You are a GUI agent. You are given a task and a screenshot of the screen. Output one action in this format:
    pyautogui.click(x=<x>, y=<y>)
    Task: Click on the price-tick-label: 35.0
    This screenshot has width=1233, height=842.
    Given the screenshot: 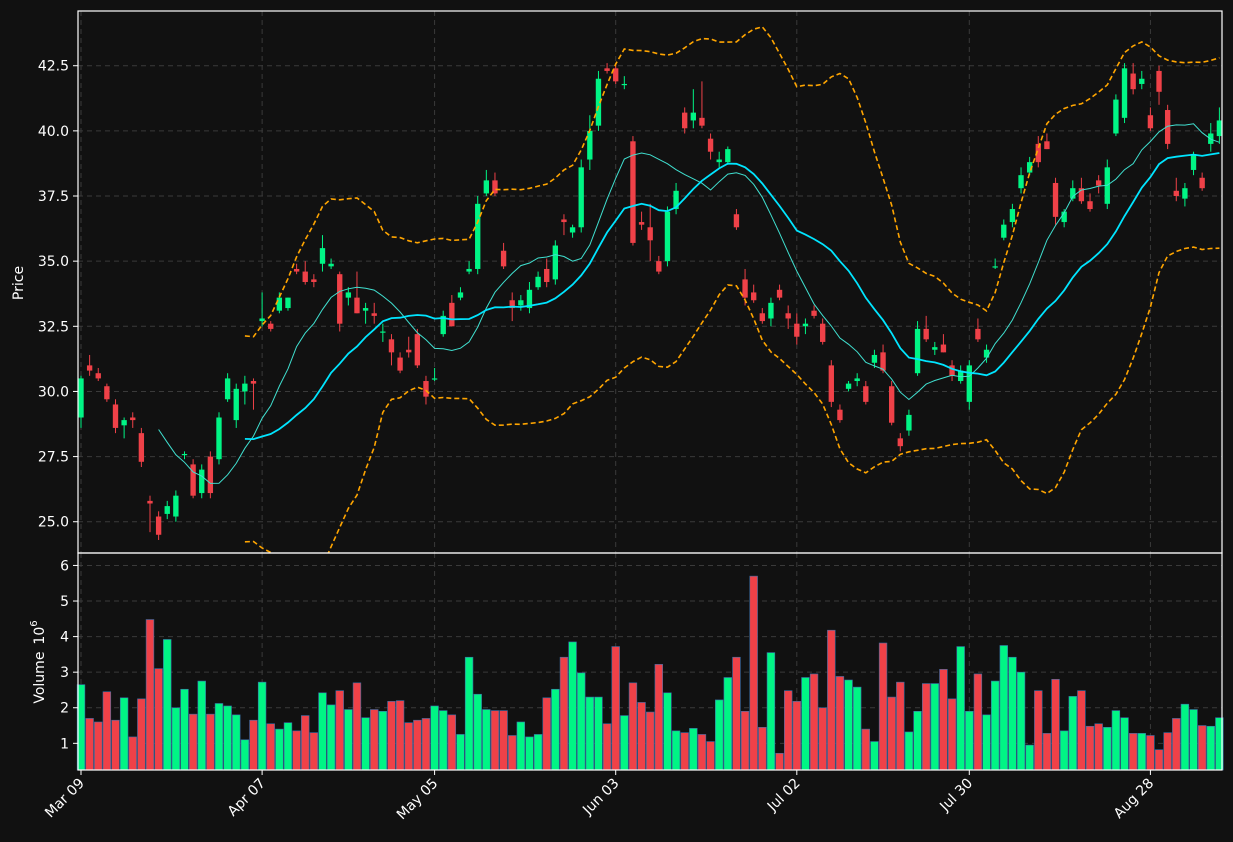 What is the action you would take?
    pyautogui.click(x=53, y=262)
    